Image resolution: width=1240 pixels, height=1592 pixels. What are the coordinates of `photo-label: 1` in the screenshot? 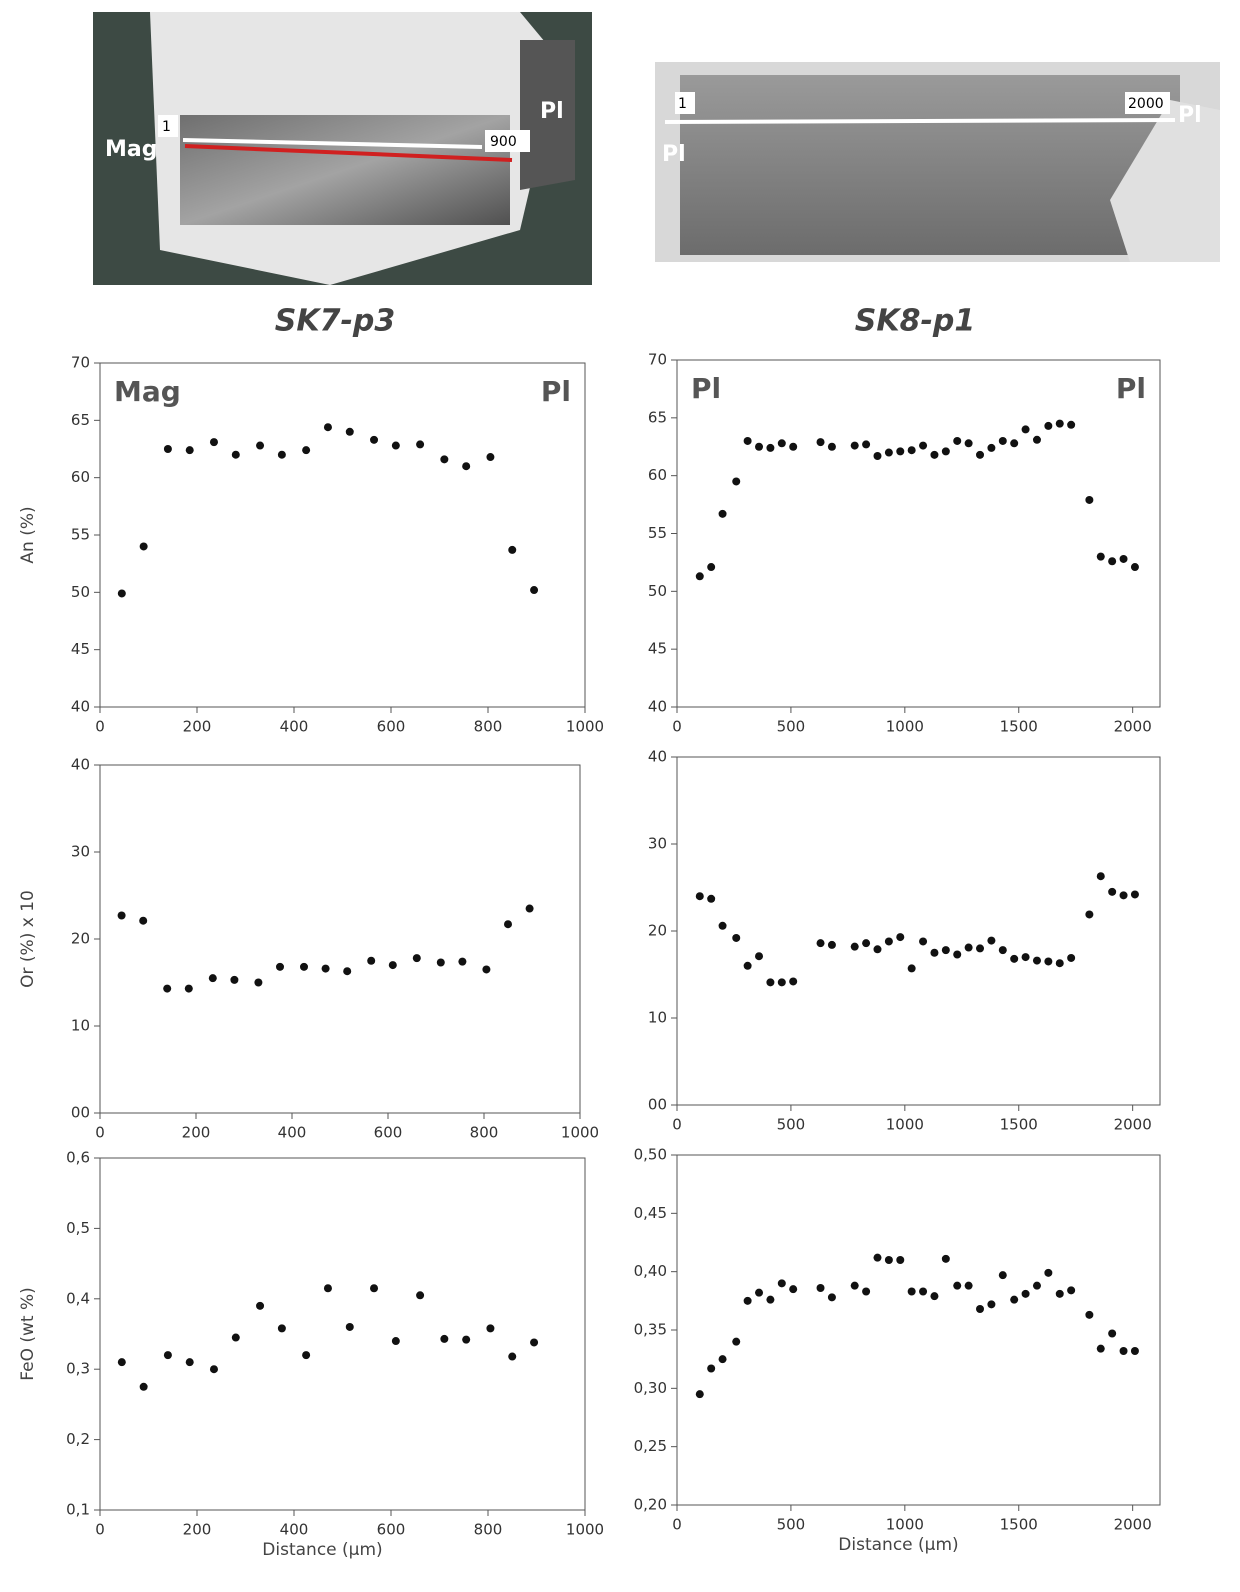 It's located at (682, 104).